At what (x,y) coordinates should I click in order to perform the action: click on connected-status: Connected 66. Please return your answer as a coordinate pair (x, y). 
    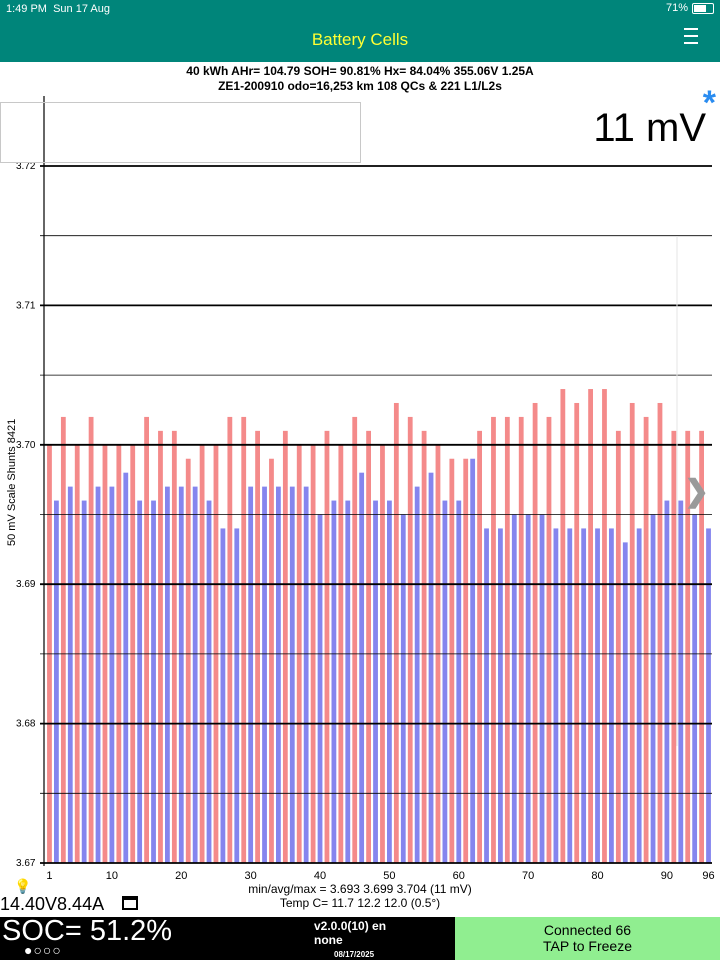
    Looking at the image, I should click on (587, 930).